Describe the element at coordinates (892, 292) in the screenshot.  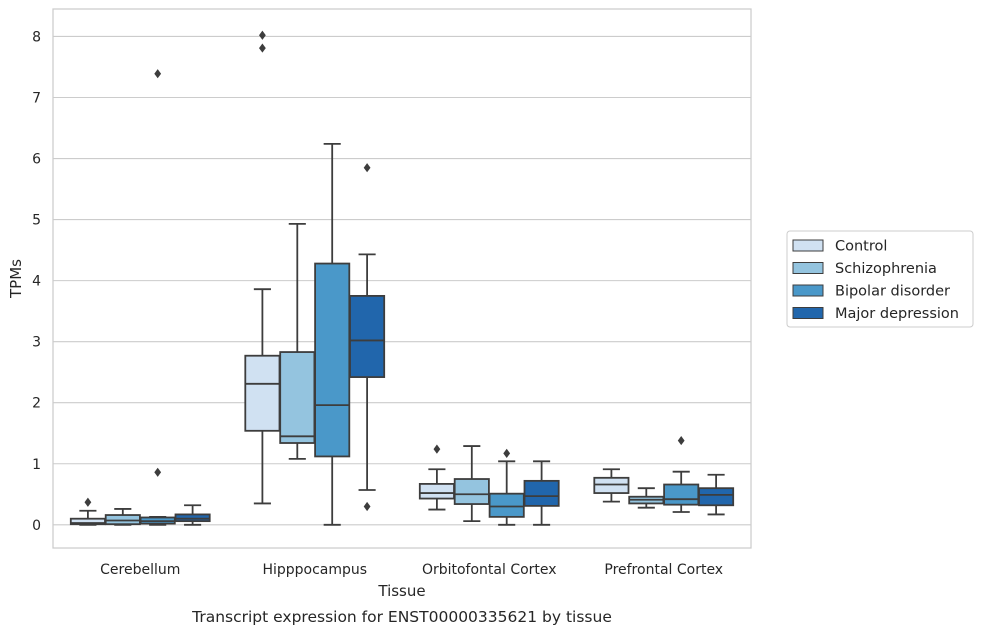
I see `legend-label: Bipolar disorder` at that location.